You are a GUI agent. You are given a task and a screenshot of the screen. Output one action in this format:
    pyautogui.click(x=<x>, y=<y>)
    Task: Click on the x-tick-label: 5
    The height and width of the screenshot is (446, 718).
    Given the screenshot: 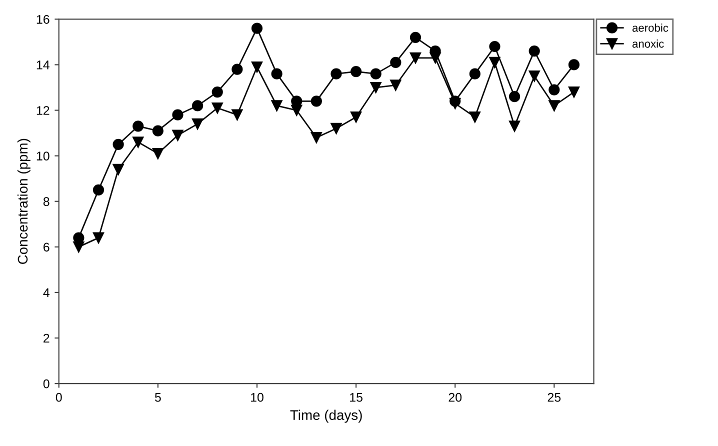 What is the action you would take?
    pyautogui.click(x=157, y=397)
    